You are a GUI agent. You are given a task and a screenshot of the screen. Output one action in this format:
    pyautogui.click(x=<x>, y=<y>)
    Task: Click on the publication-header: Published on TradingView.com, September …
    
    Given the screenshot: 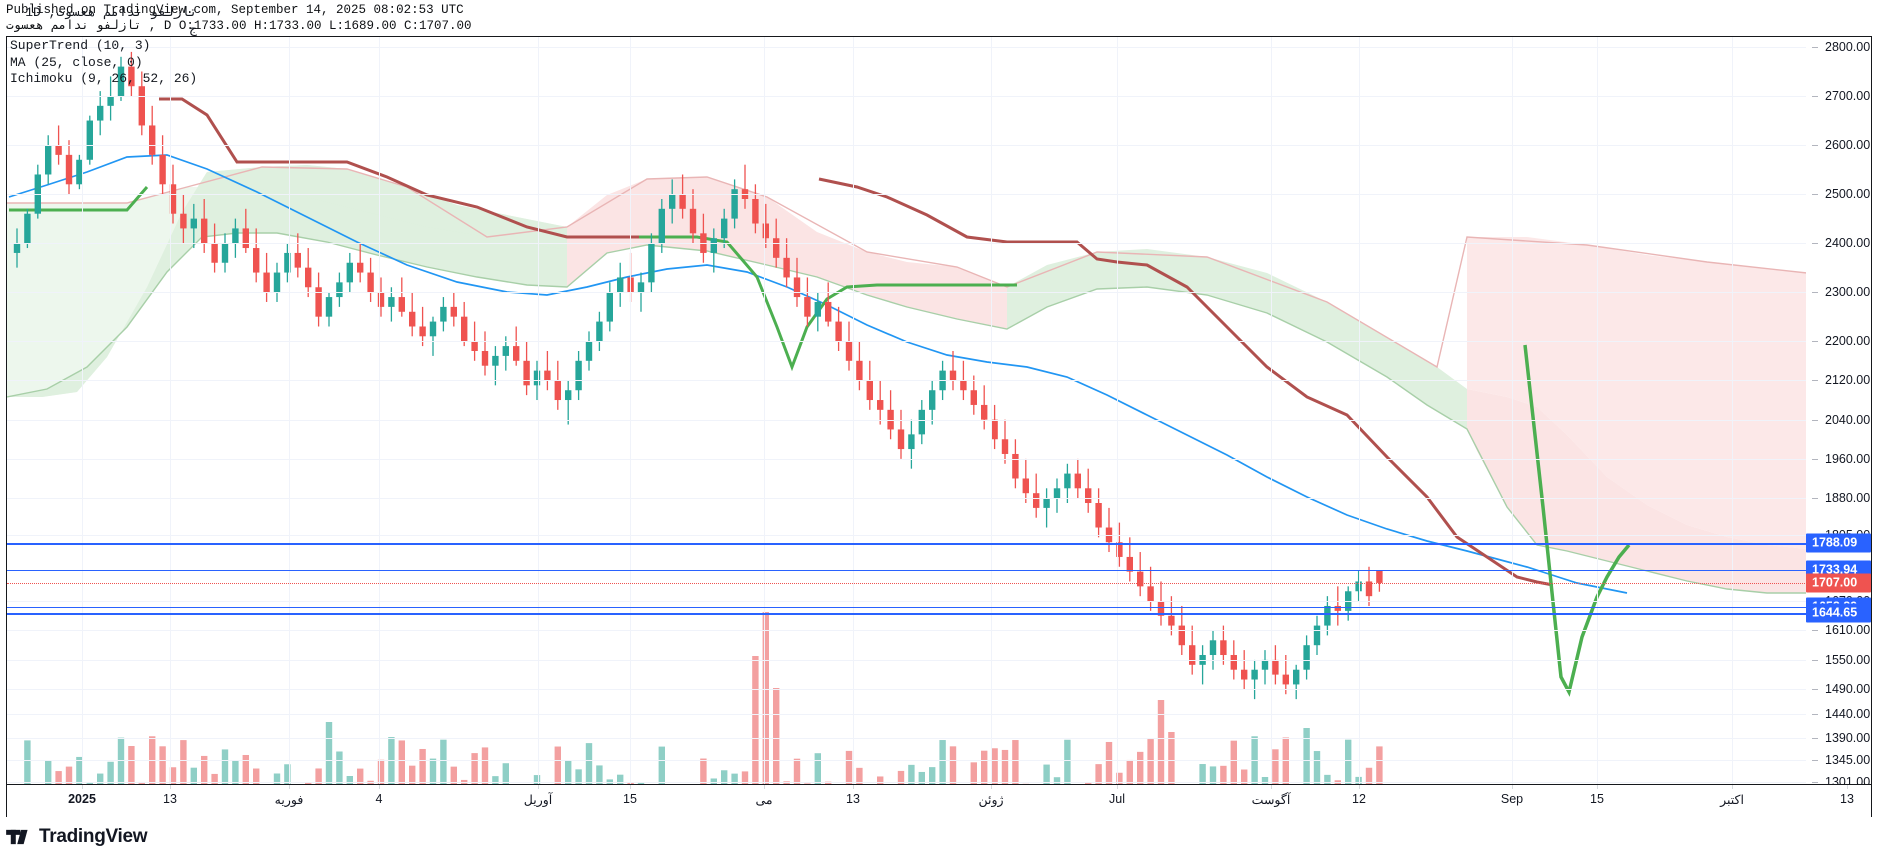 What is the action you would take?
    pyautogui.click(x=506, y=18)
    